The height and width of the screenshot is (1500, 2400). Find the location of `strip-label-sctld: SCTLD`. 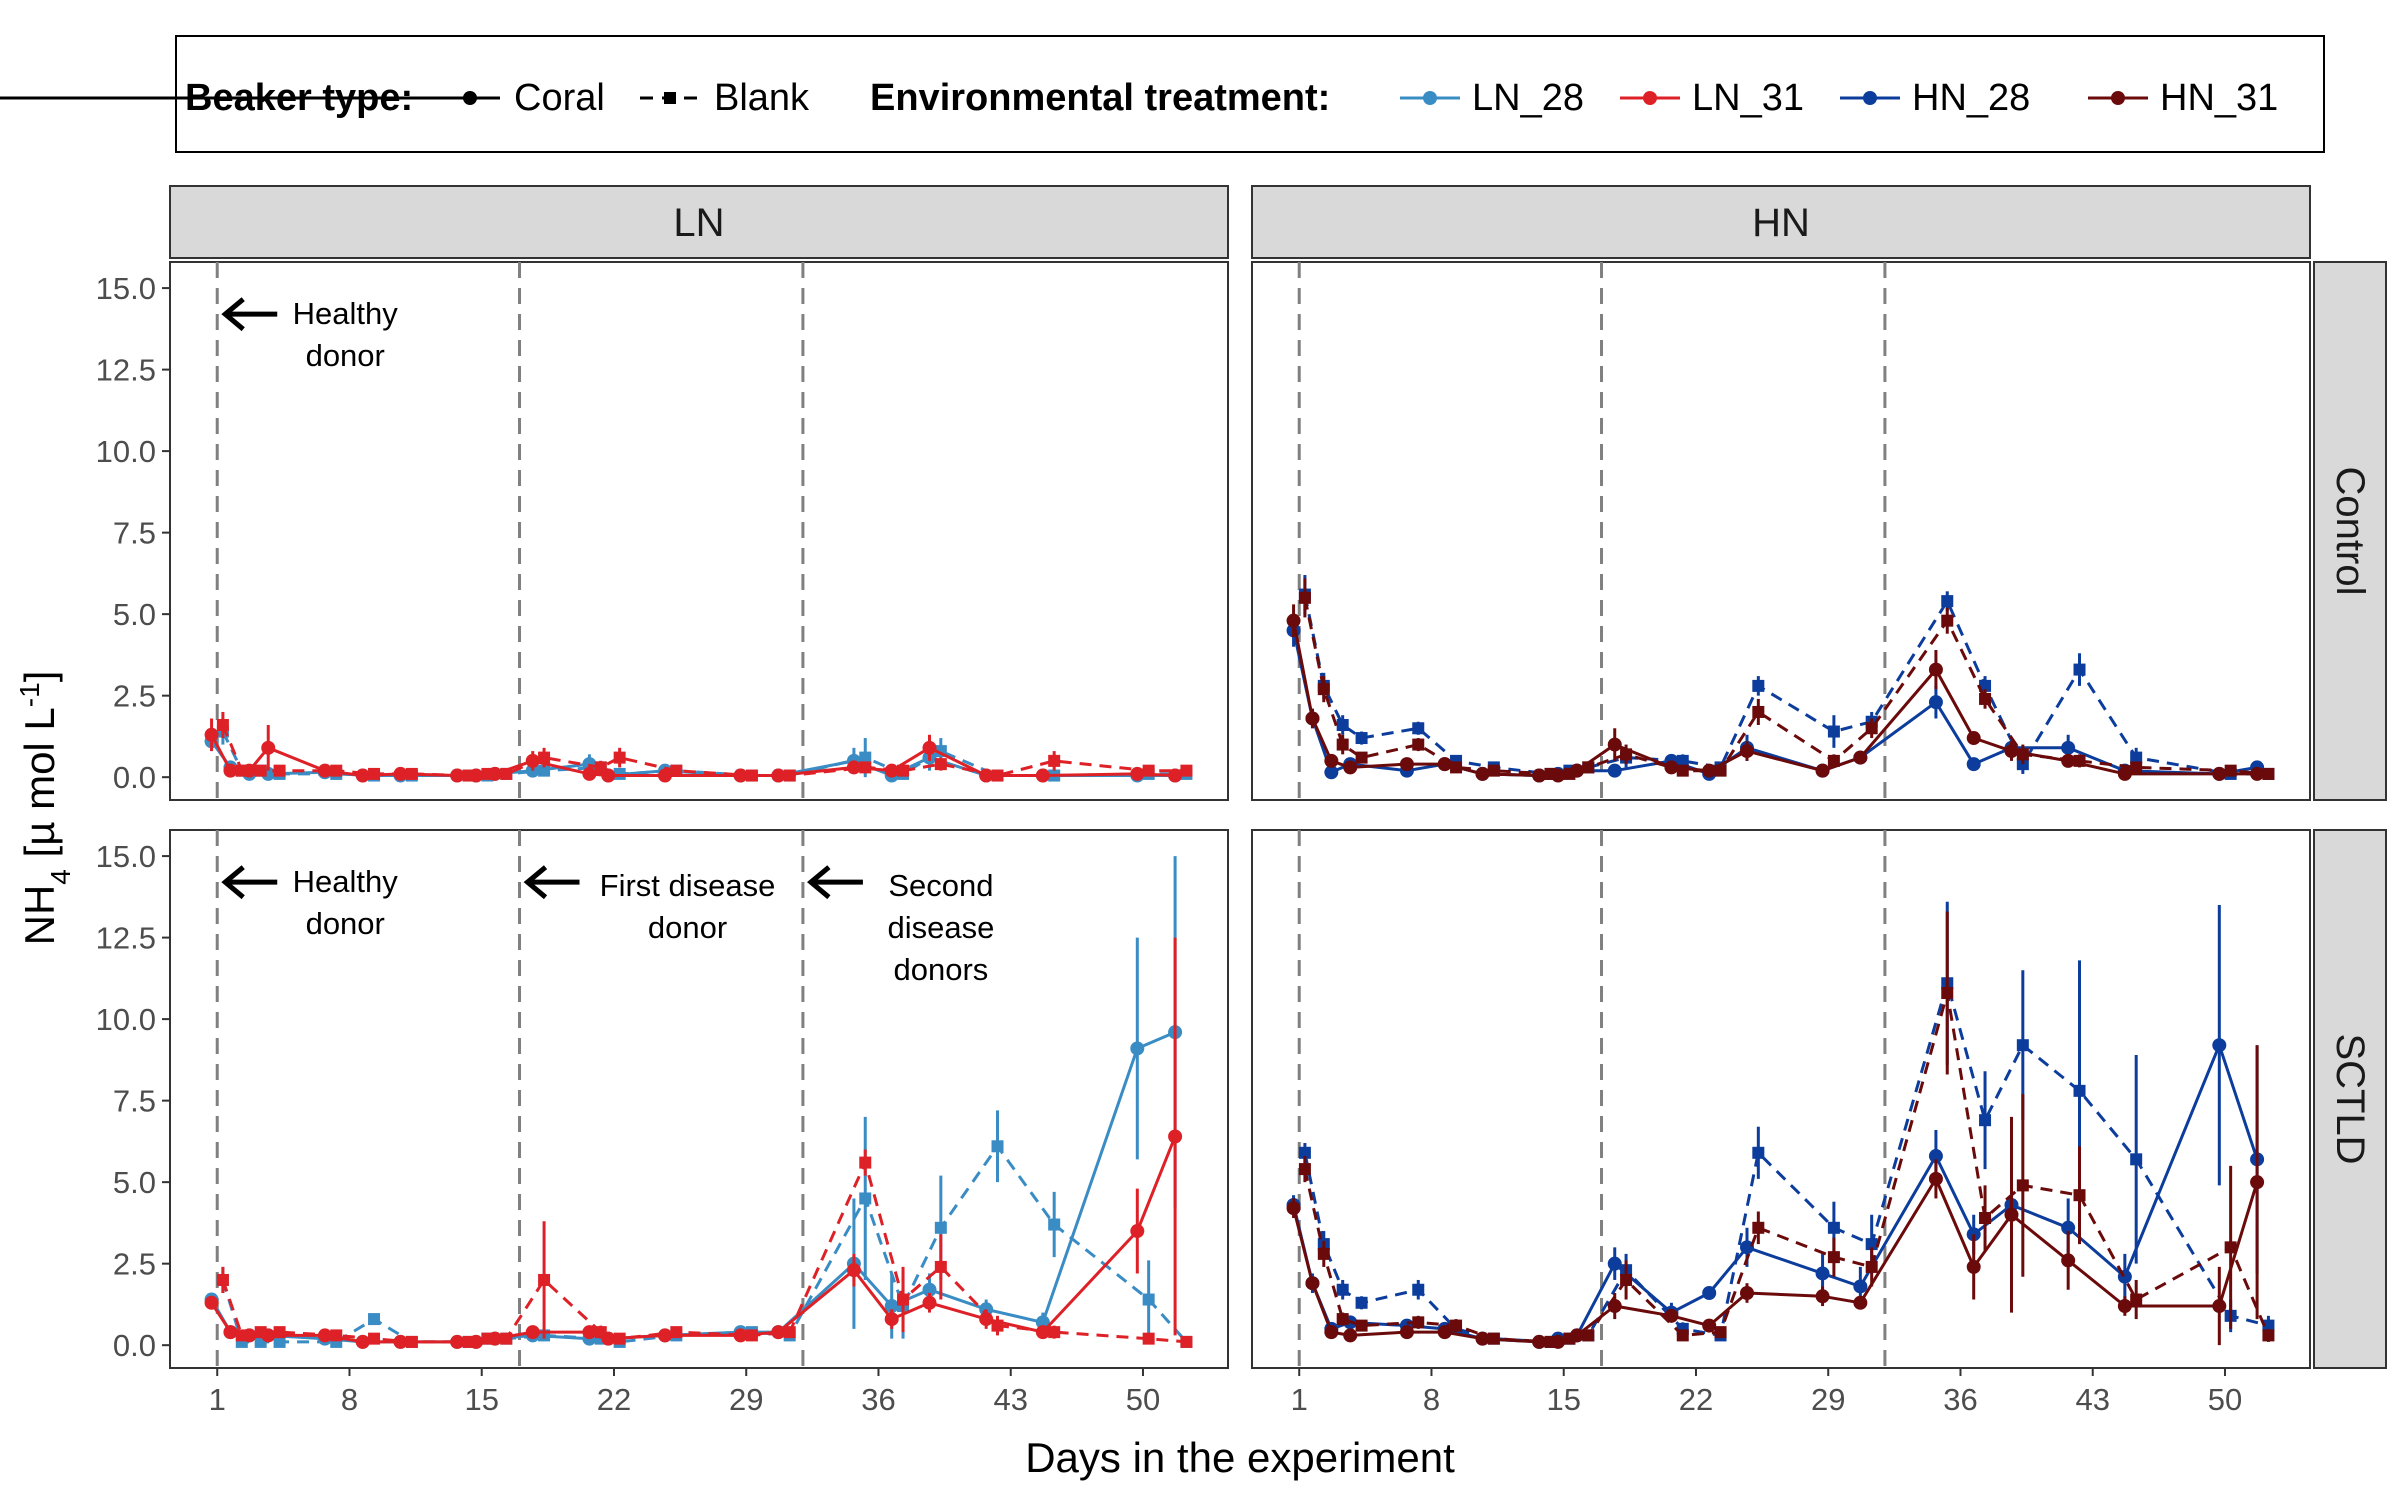

strip-label-sctld: SCTLD is located at coordinates (2350, 1098).